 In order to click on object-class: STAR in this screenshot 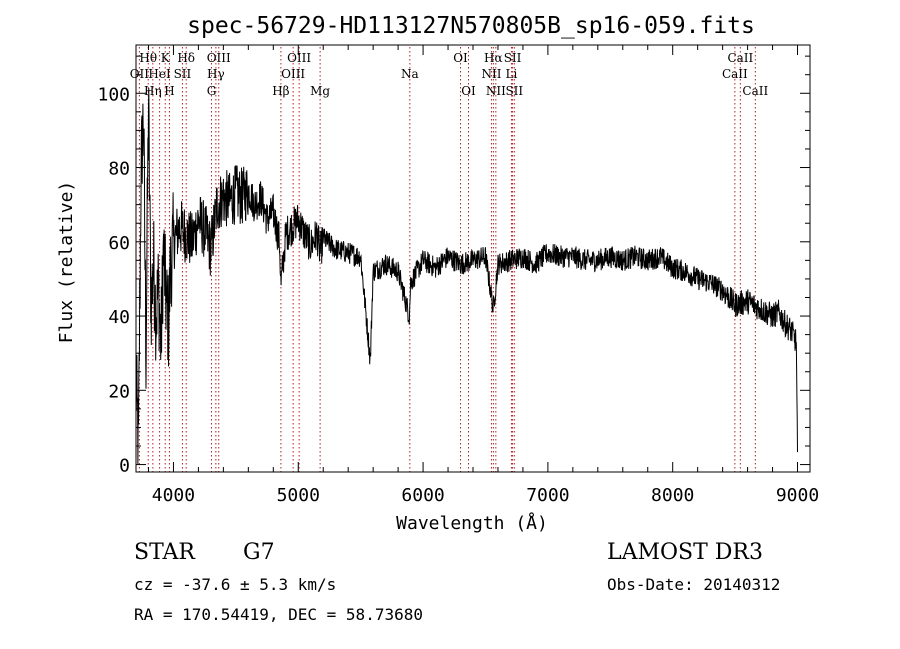, I will do `click(164, 552)`.